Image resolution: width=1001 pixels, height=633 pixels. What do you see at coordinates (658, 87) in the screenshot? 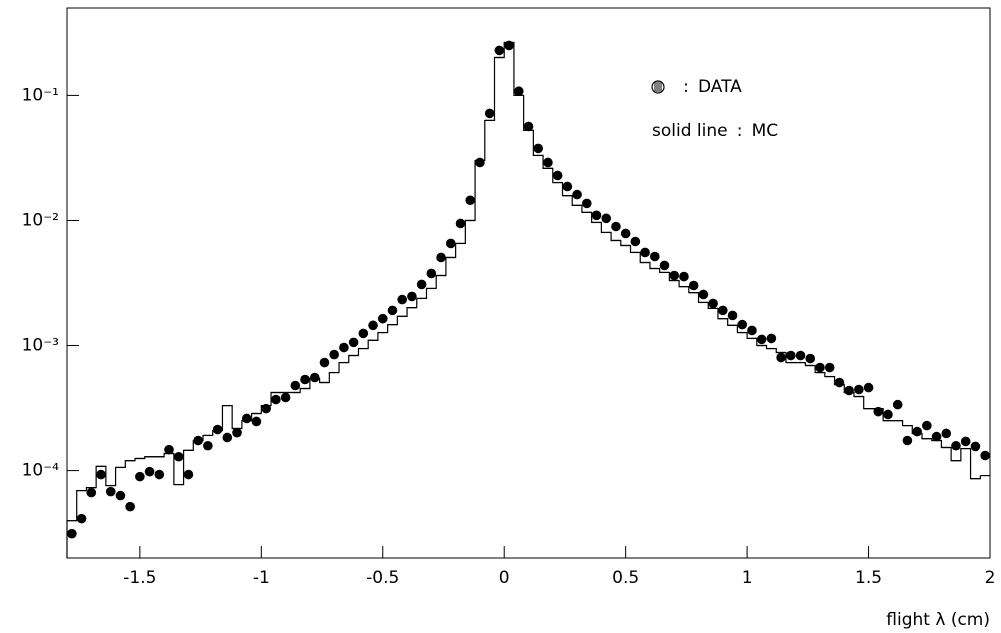
I see `legend-marker` at bounding box center [658, 87].